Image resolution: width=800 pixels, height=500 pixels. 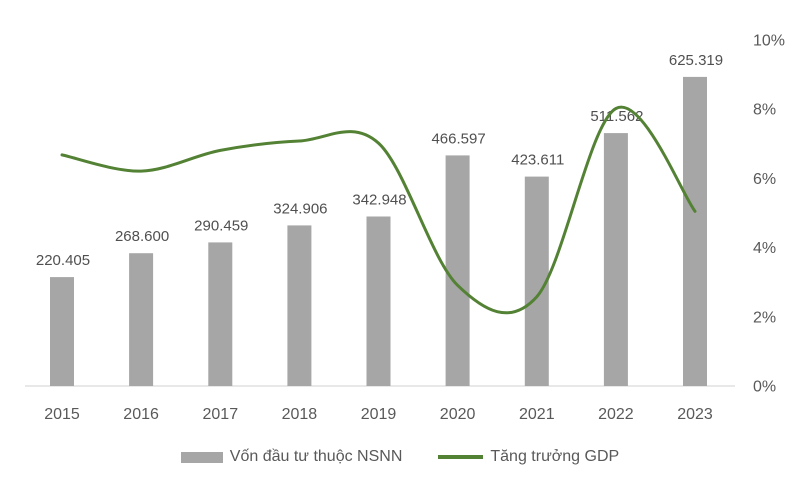 What do you see at coordinates (221, 225) in the screenshot?
I see `bar-value-label-2017: 290.459` at bounding box center [221, 225].